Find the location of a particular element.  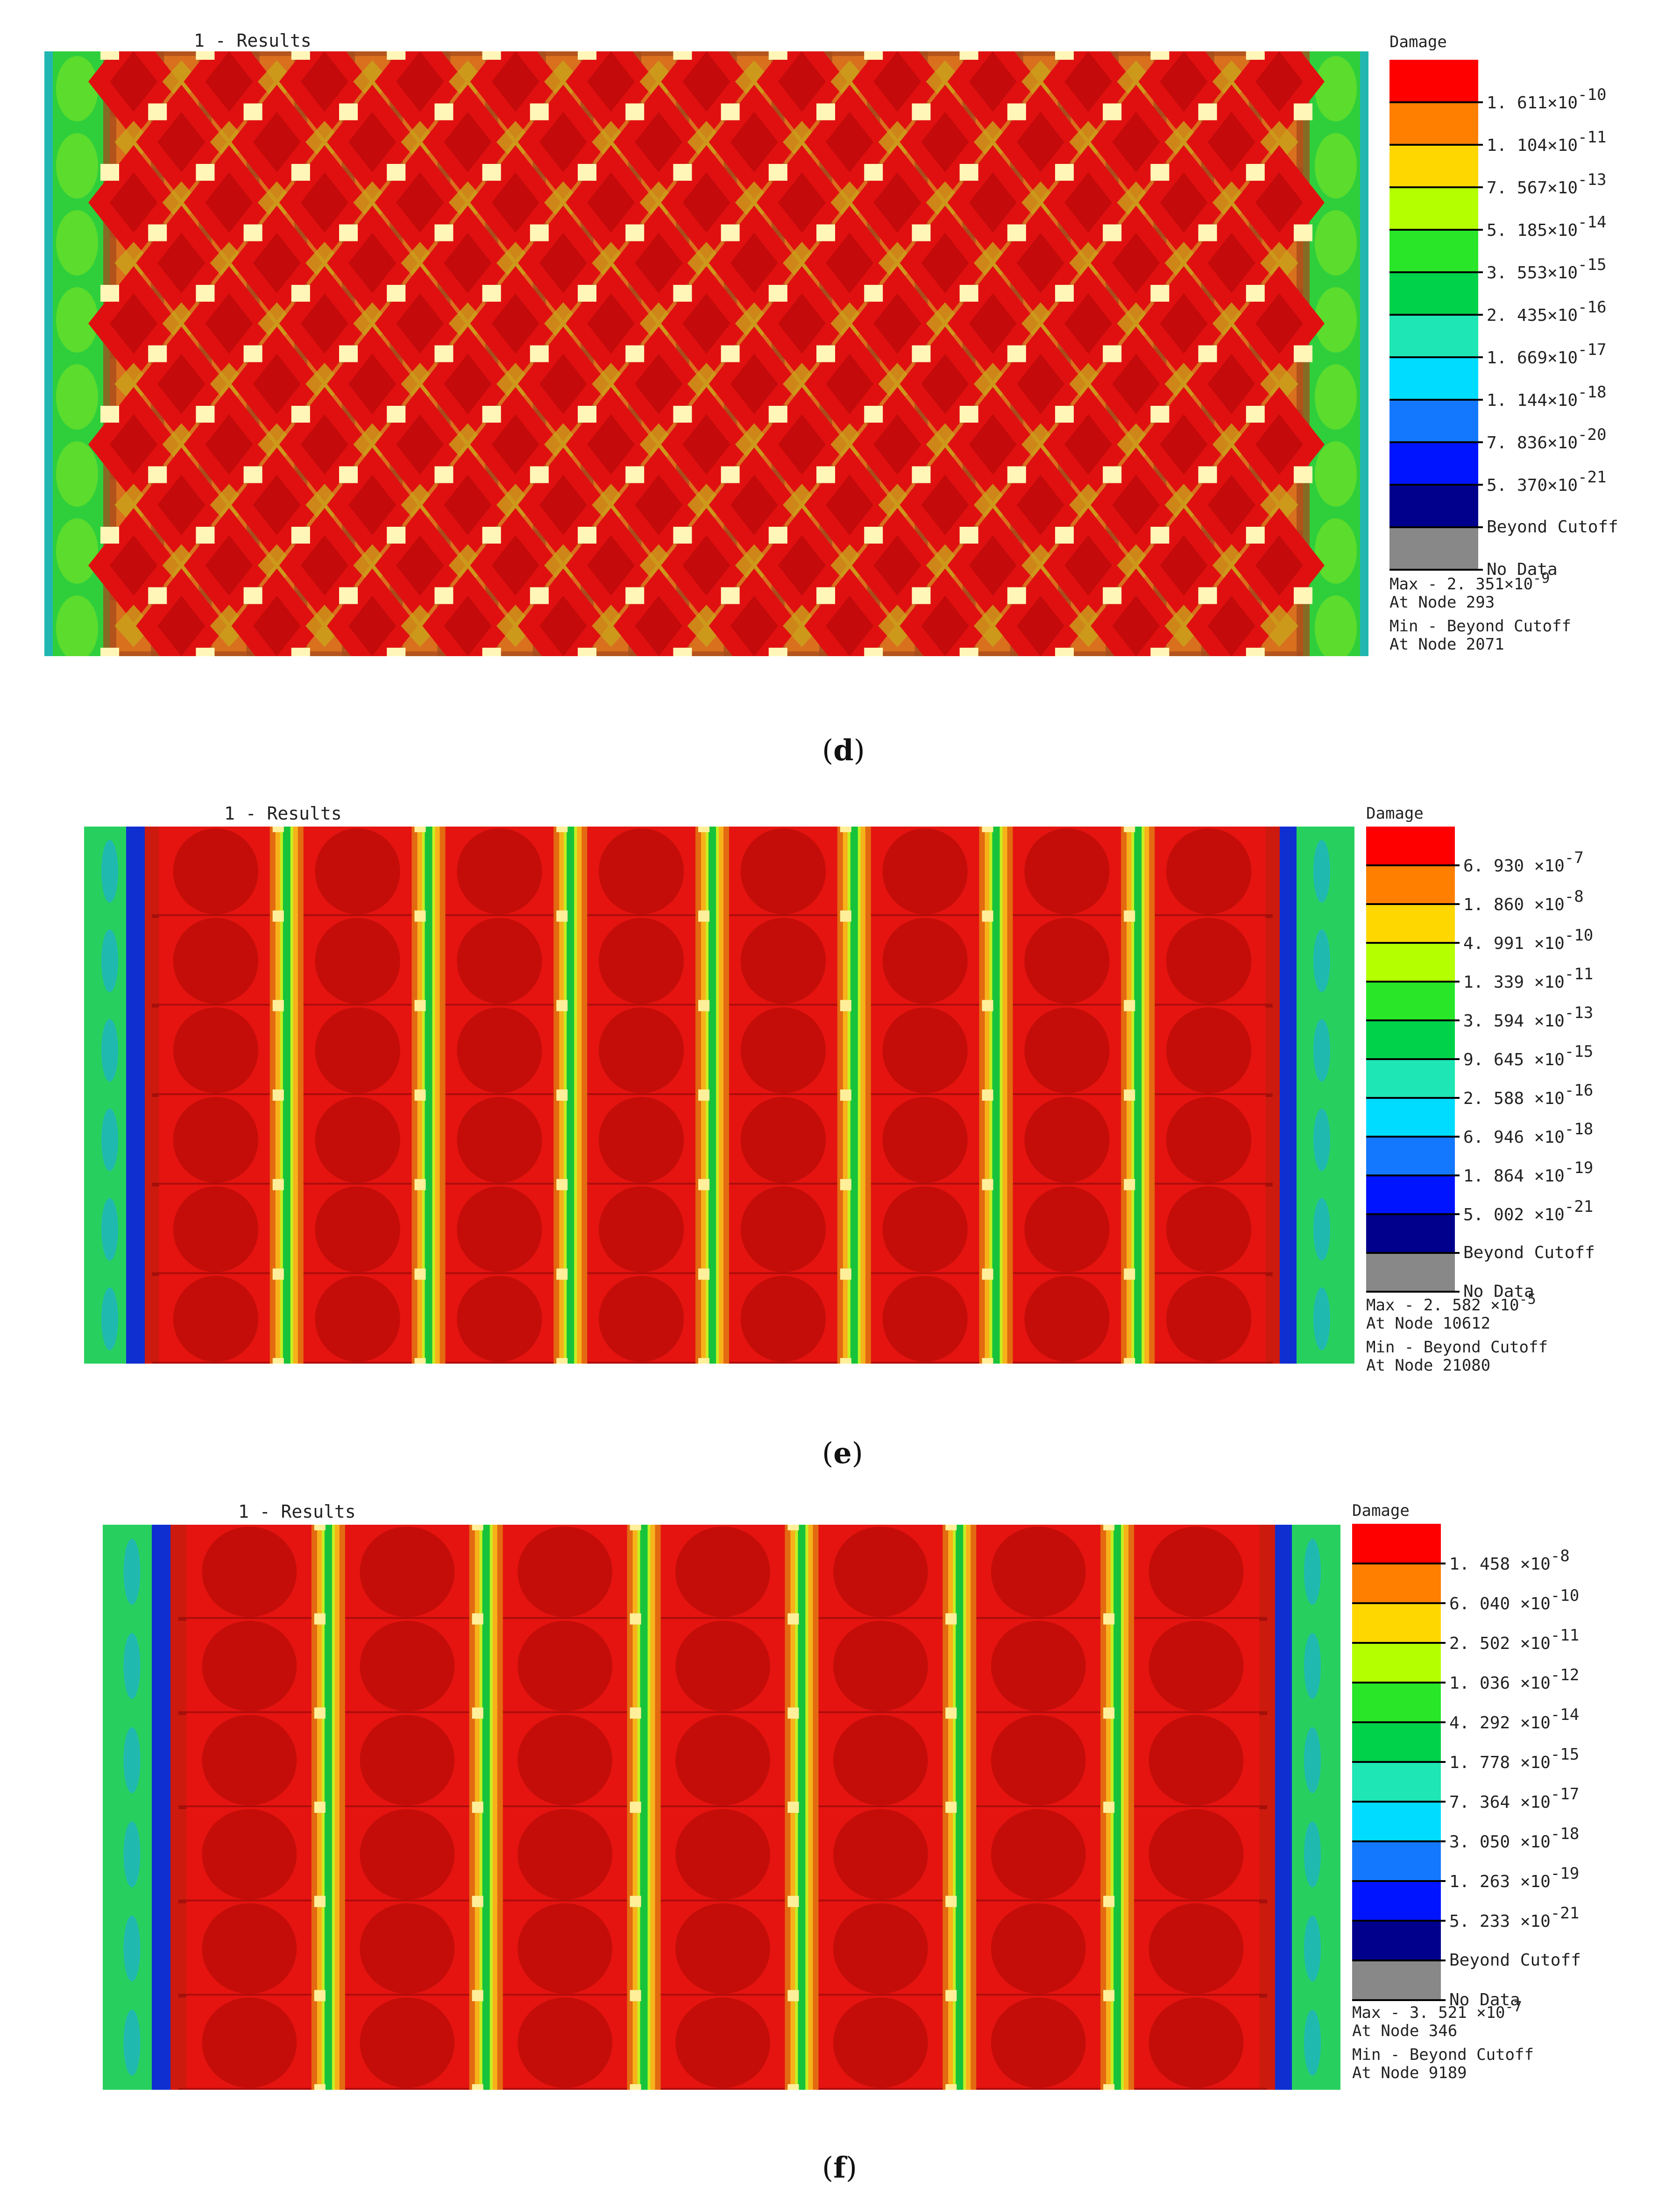

results-title: 1 - Results is located at coordinates (283, 814).